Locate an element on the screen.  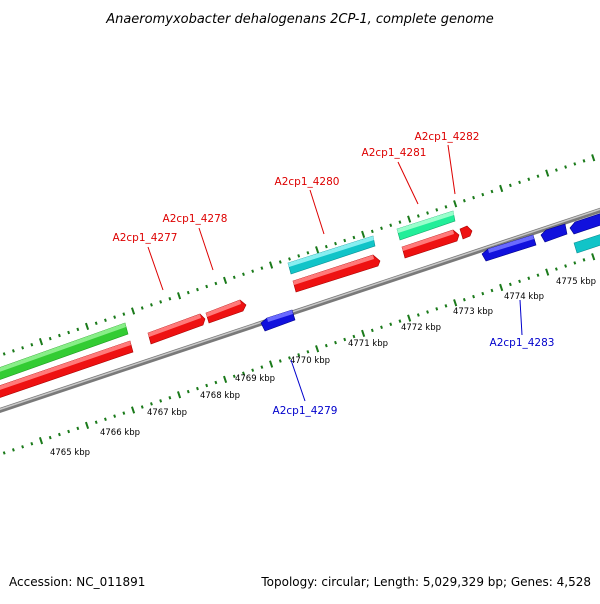
feature-green-outer is located at coordinates (64, 352).